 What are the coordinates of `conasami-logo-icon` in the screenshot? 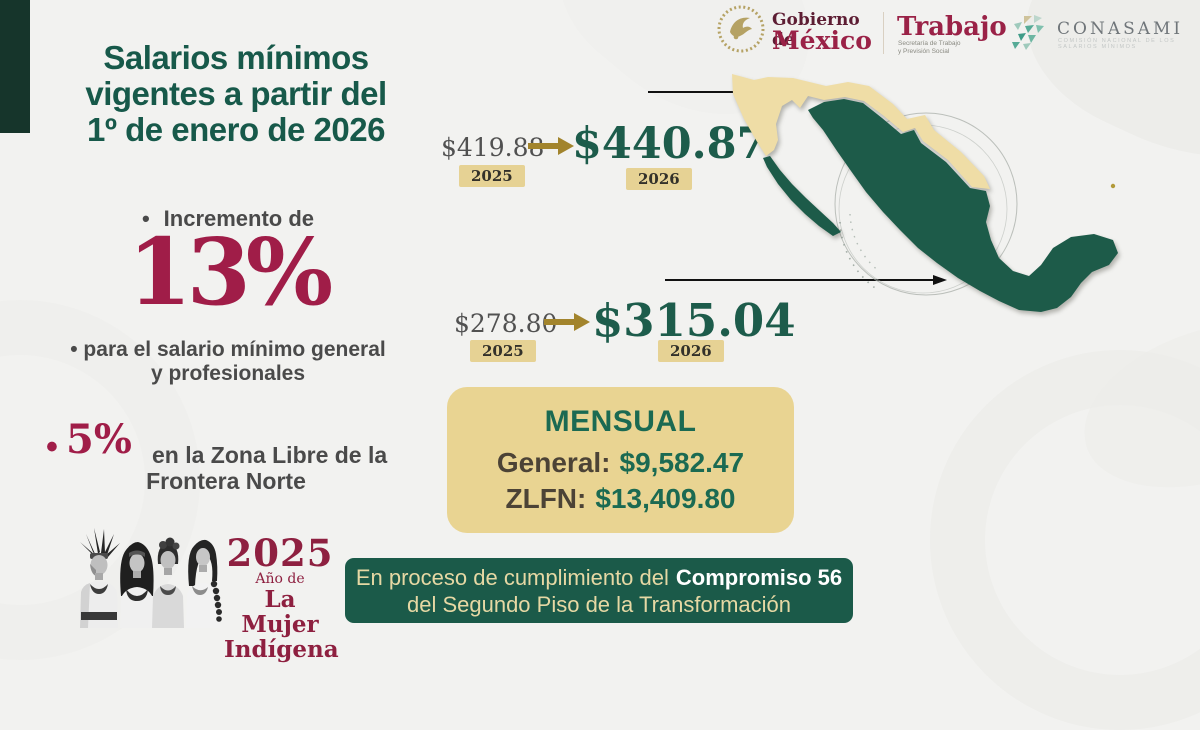 It's located at (1028, 32).